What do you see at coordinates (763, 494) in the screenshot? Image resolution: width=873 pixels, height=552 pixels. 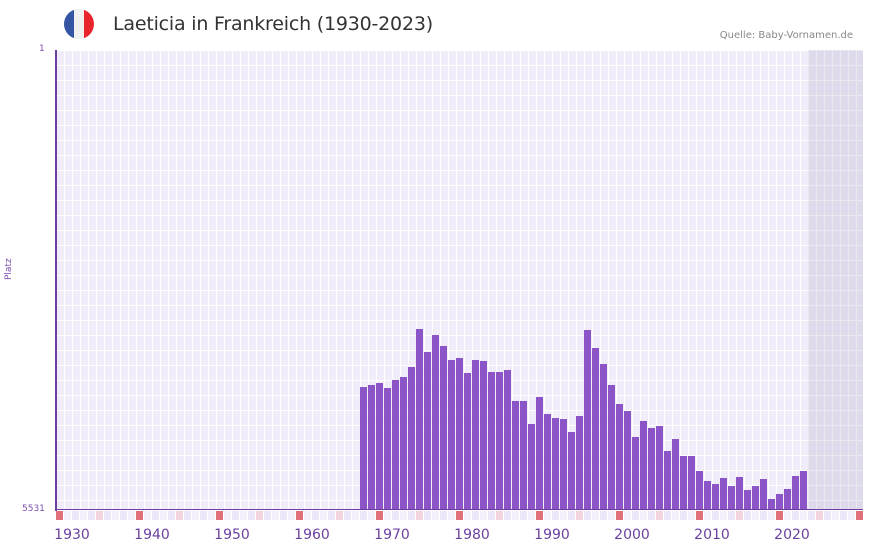 I see `bar-2016` at bounding box center [763, 494].